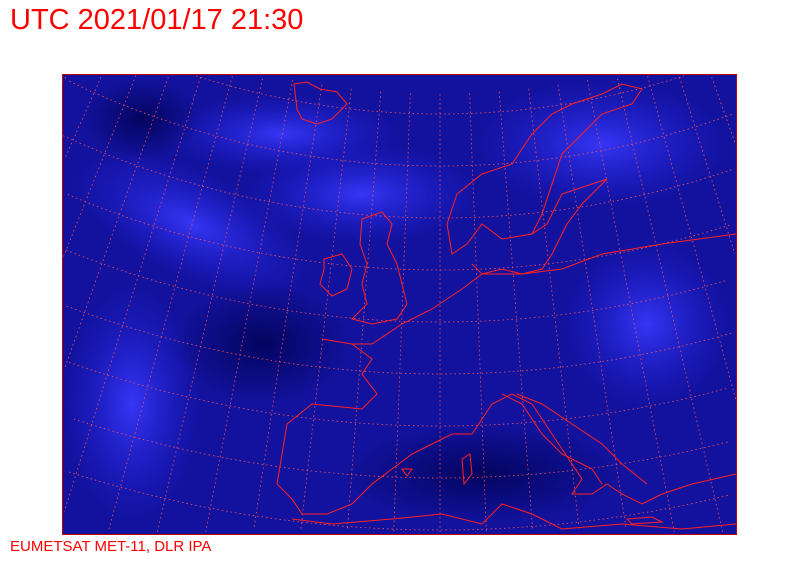 Image resolution: width=800 pixels, height=565 pixels. I want to click on coast-italy-balkans, so click(574, 439).